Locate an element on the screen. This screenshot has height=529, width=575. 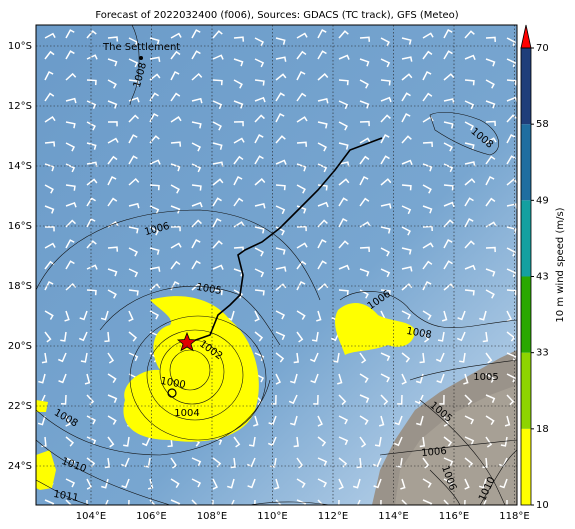
colorbar-tick-label: 49 is located at coordinates (542, 200).